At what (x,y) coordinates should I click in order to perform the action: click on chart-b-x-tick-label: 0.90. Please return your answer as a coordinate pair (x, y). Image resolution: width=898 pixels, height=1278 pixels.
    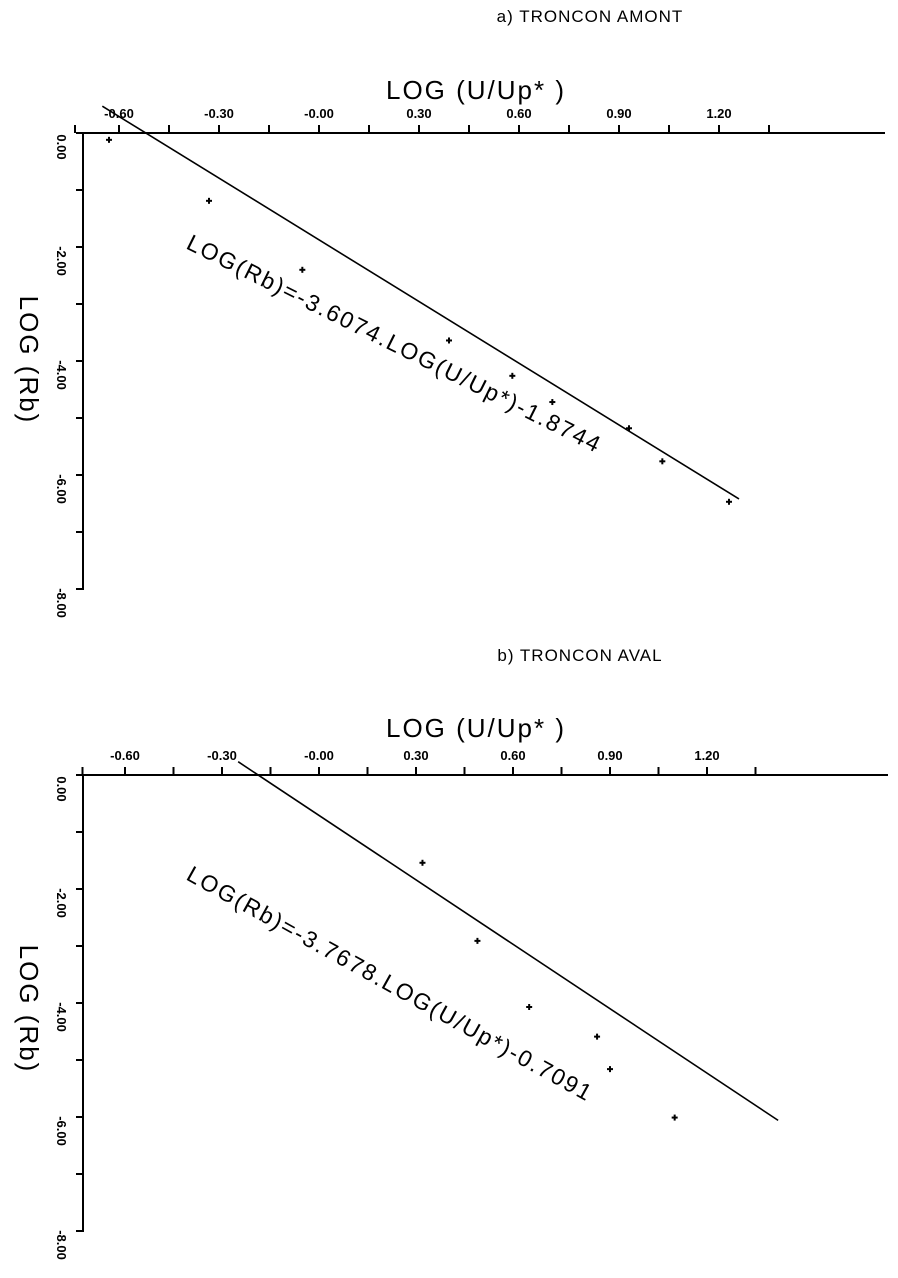
    Looking at the image, I should click on (609, 755).